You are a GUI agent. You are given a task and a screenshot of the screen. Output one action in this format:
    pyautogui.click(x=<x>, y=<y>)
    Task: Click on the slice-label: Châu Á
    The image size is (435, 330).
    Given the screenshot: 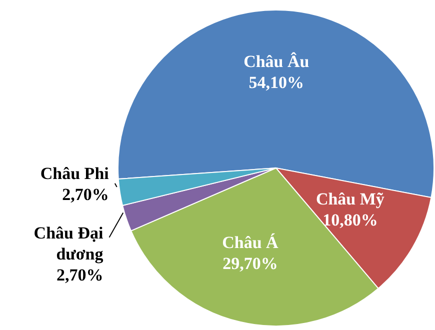 What is the action you would take?
    pyautogui.click(x=251, y=242)
    